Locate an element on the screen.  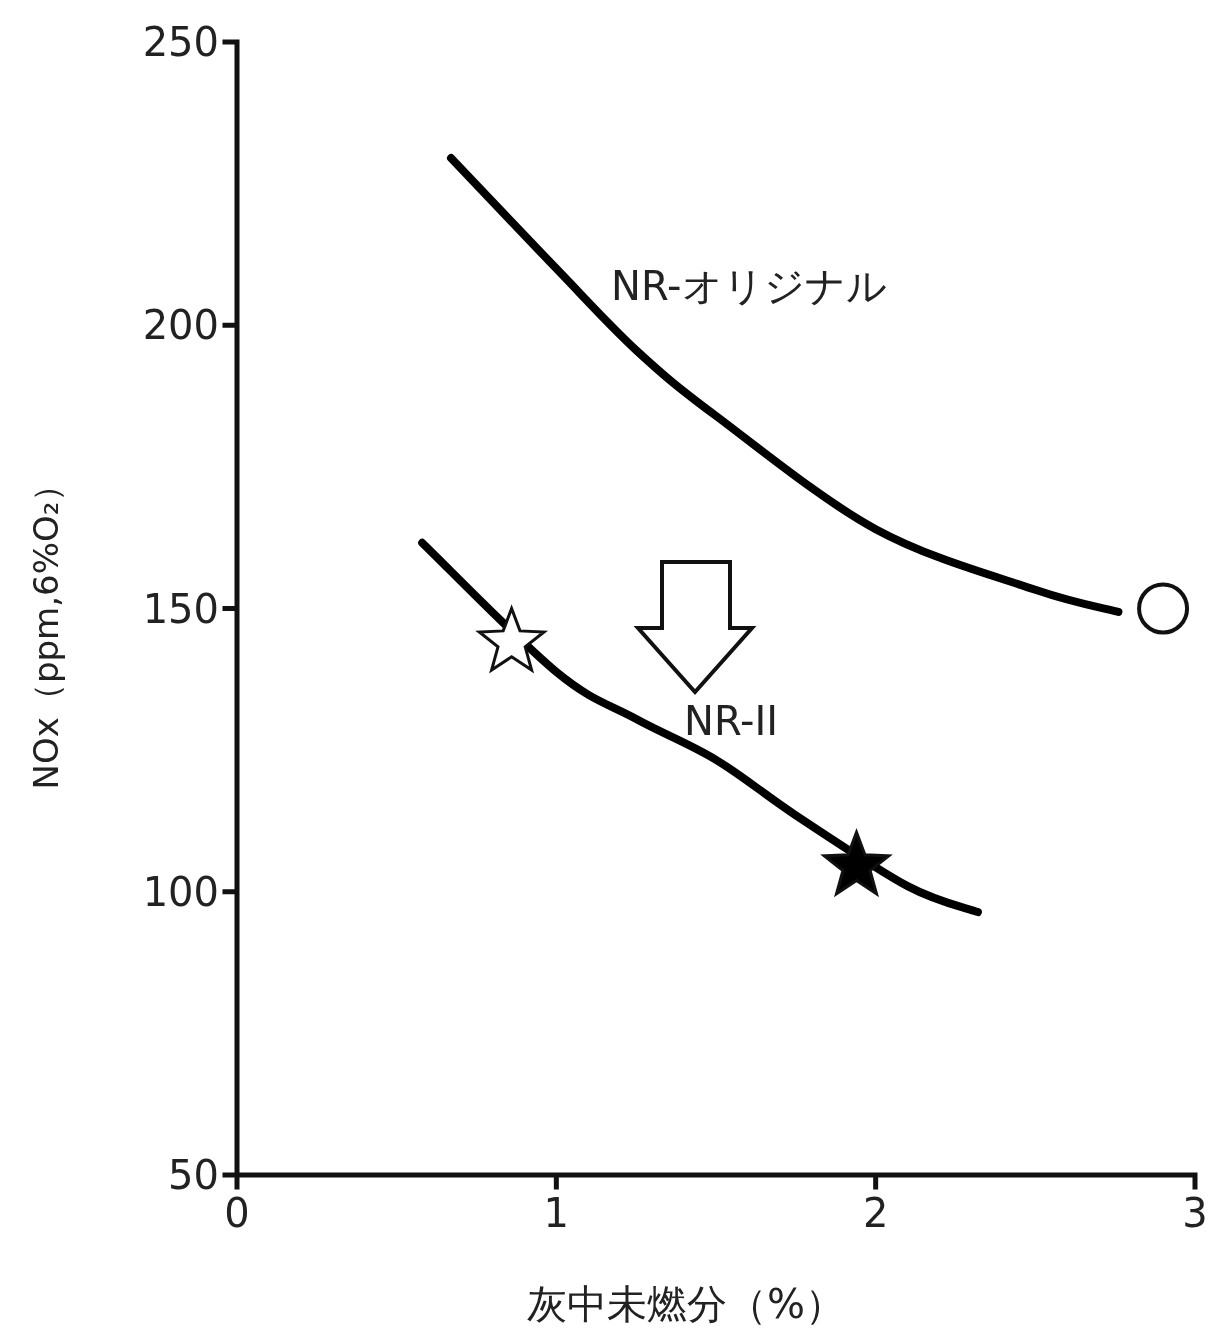
x-tick-label: 2 is located at coordinates (875, 1213).